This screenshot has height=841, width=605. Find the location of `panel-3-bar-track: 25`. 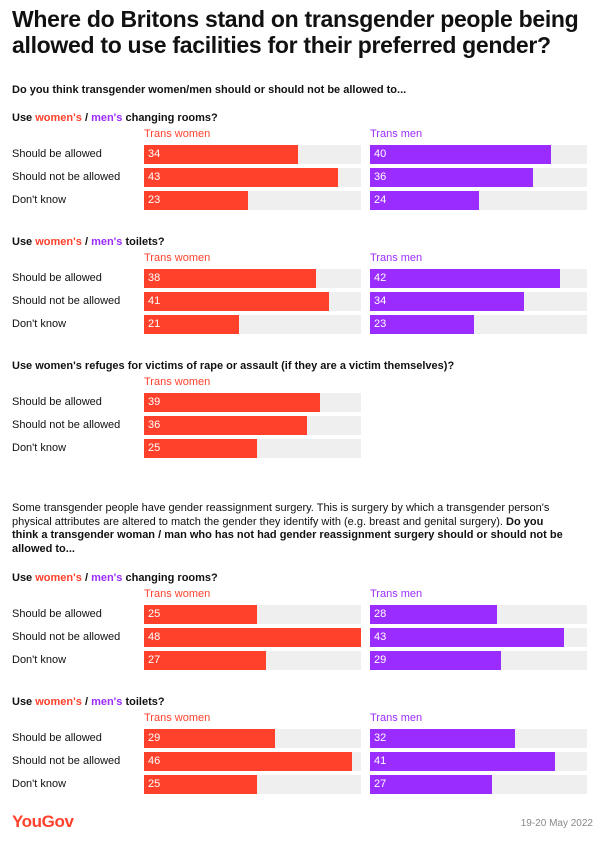

panel-3-bar-track: 25 is located at coordinates (252, 614).